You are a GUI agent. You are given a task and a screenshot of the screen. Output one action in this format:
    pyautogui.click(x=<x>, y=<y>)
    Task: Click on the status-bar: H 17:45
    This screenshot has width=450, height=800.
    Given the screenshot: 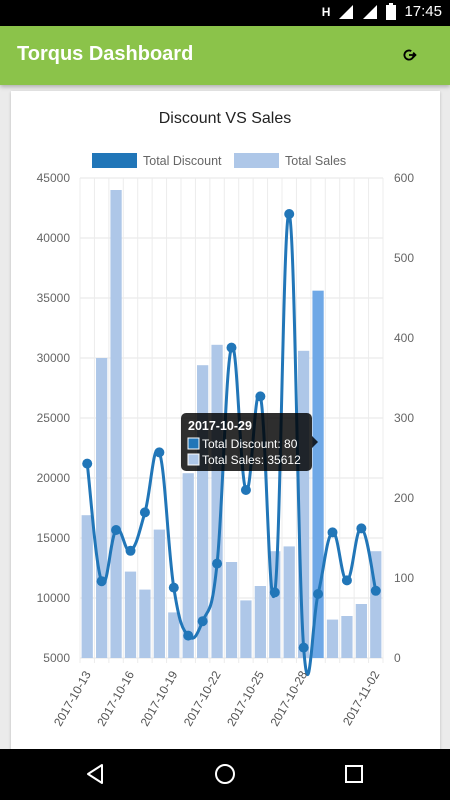 What is the action you would take?
    pyautogui.click(x=225, y=13)
    